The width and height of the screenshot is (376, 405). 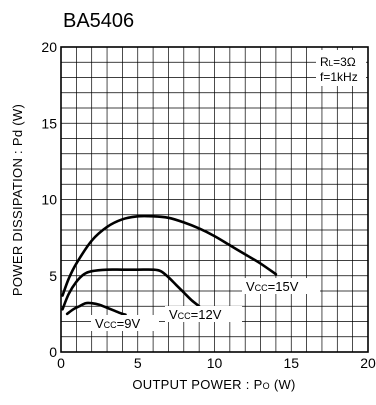 What do you see at coordinates (17, 200) in the screenshot?
I see `y-axis-label: POWER DISSIPATION : Pd (W)` at bounding box center [17, 200].